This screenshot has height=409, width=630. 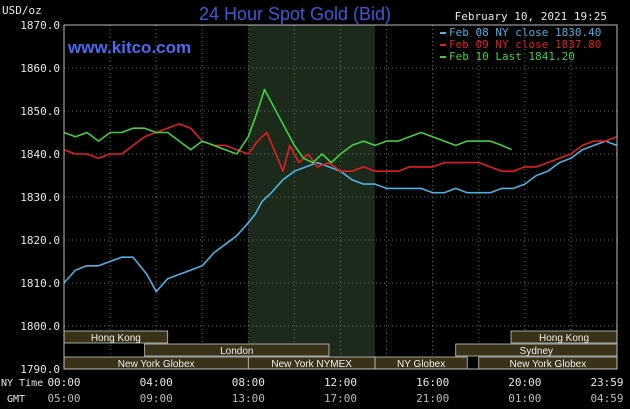 What do you see at coordinates (129, 47) in the screenshot?
I see `kitco-watermark: www.kitco.com` at bounding box center [129, 47].